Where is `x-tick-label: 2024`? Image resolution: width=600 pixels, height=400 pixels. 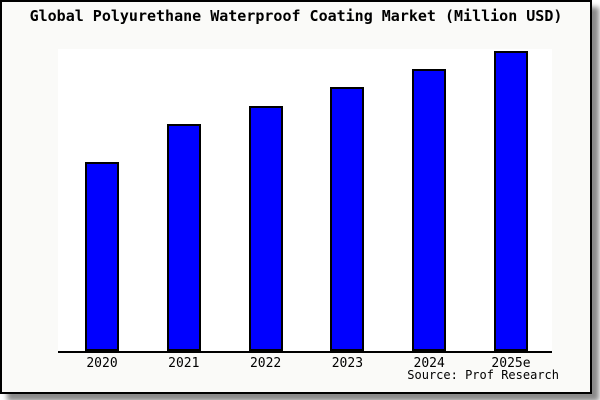
x-tick-label: 2024 is located at coordinates (429, 363).